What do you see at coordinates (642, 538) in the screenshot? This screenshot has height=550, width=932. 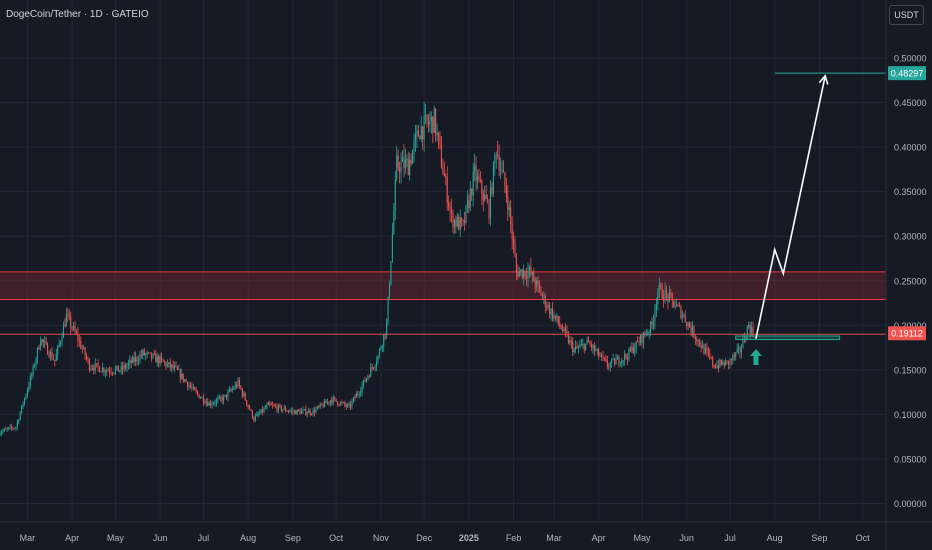 I see `x-tick-label: May` at bounding box center [642, 538].